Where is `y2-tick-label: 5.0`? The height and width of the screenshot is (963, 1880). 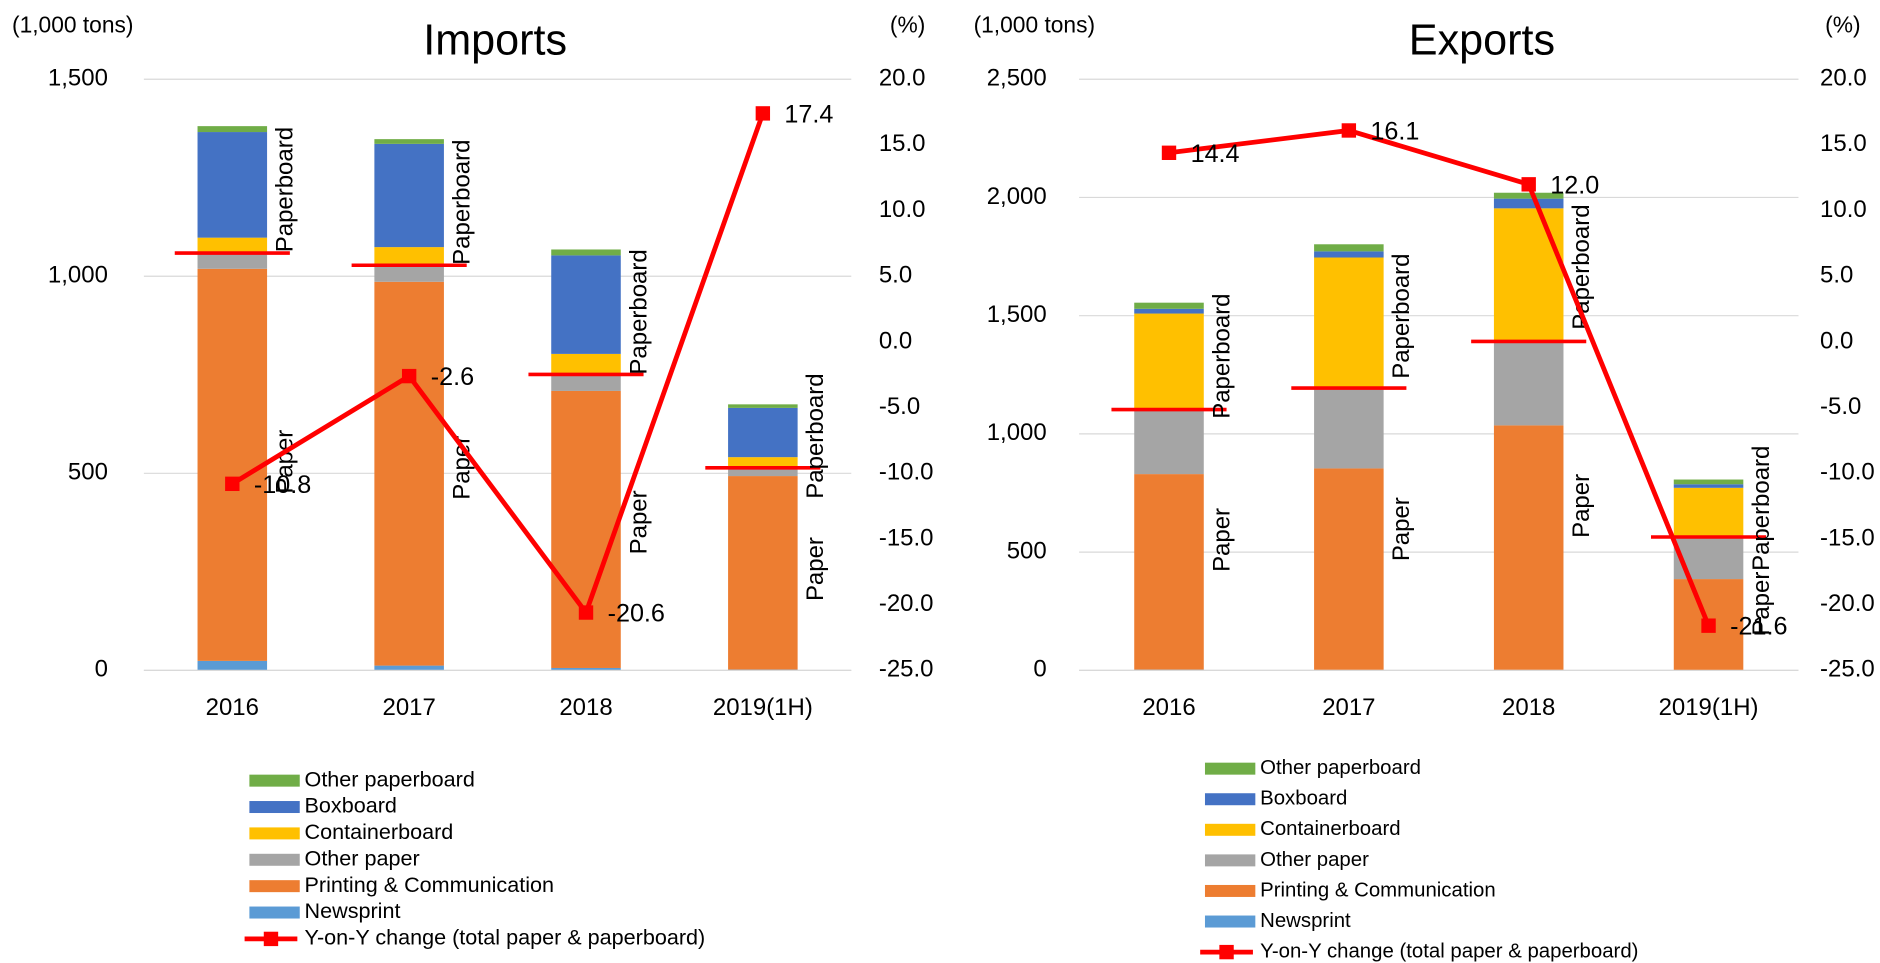 y2-tick-label: 5.0 is located at coordinates (1836, 275).